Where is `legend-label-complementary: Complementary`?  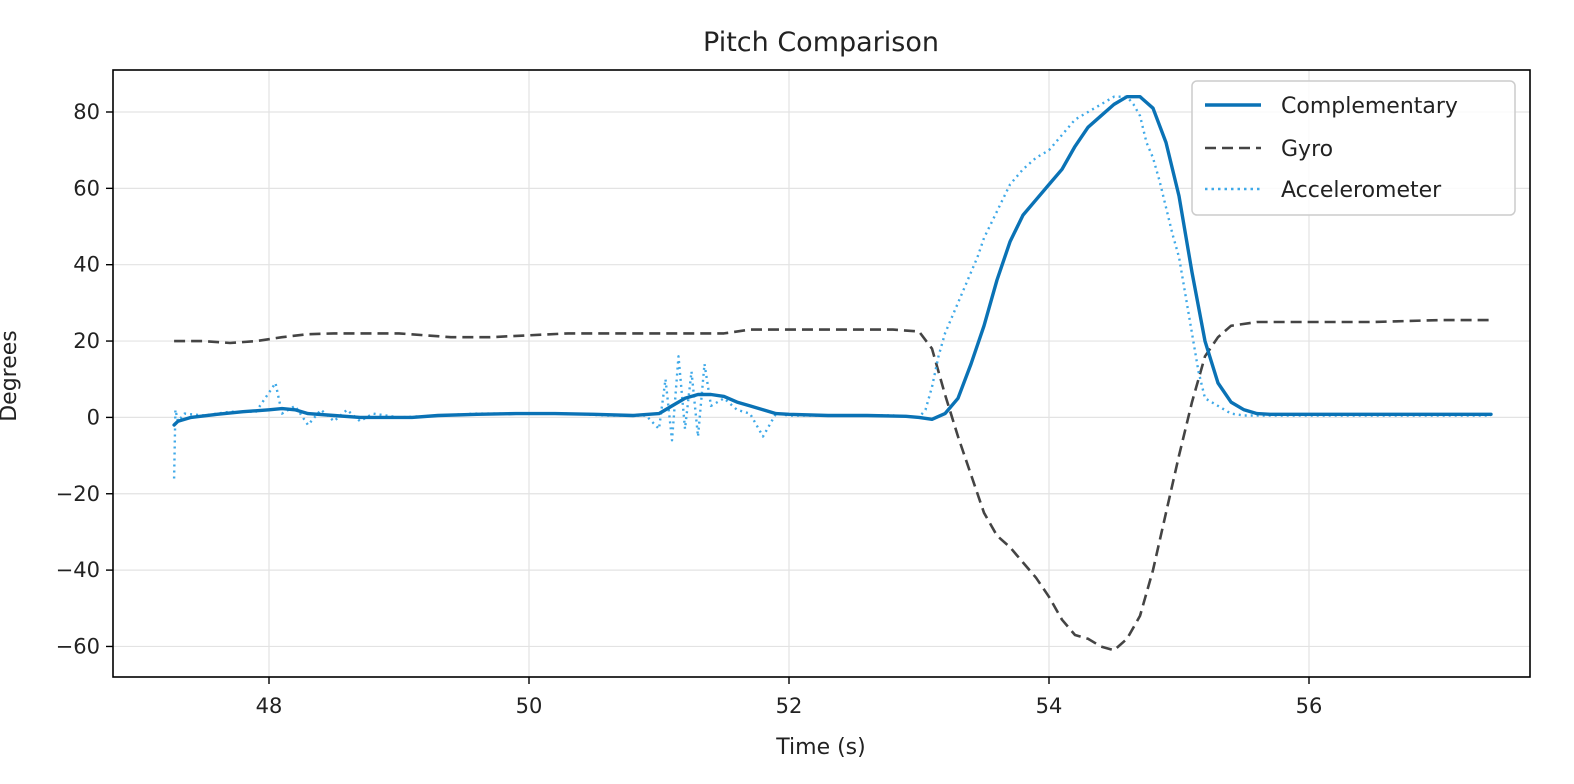 legend-label-complementary: Complementary is located at coordinates (1369, 106).